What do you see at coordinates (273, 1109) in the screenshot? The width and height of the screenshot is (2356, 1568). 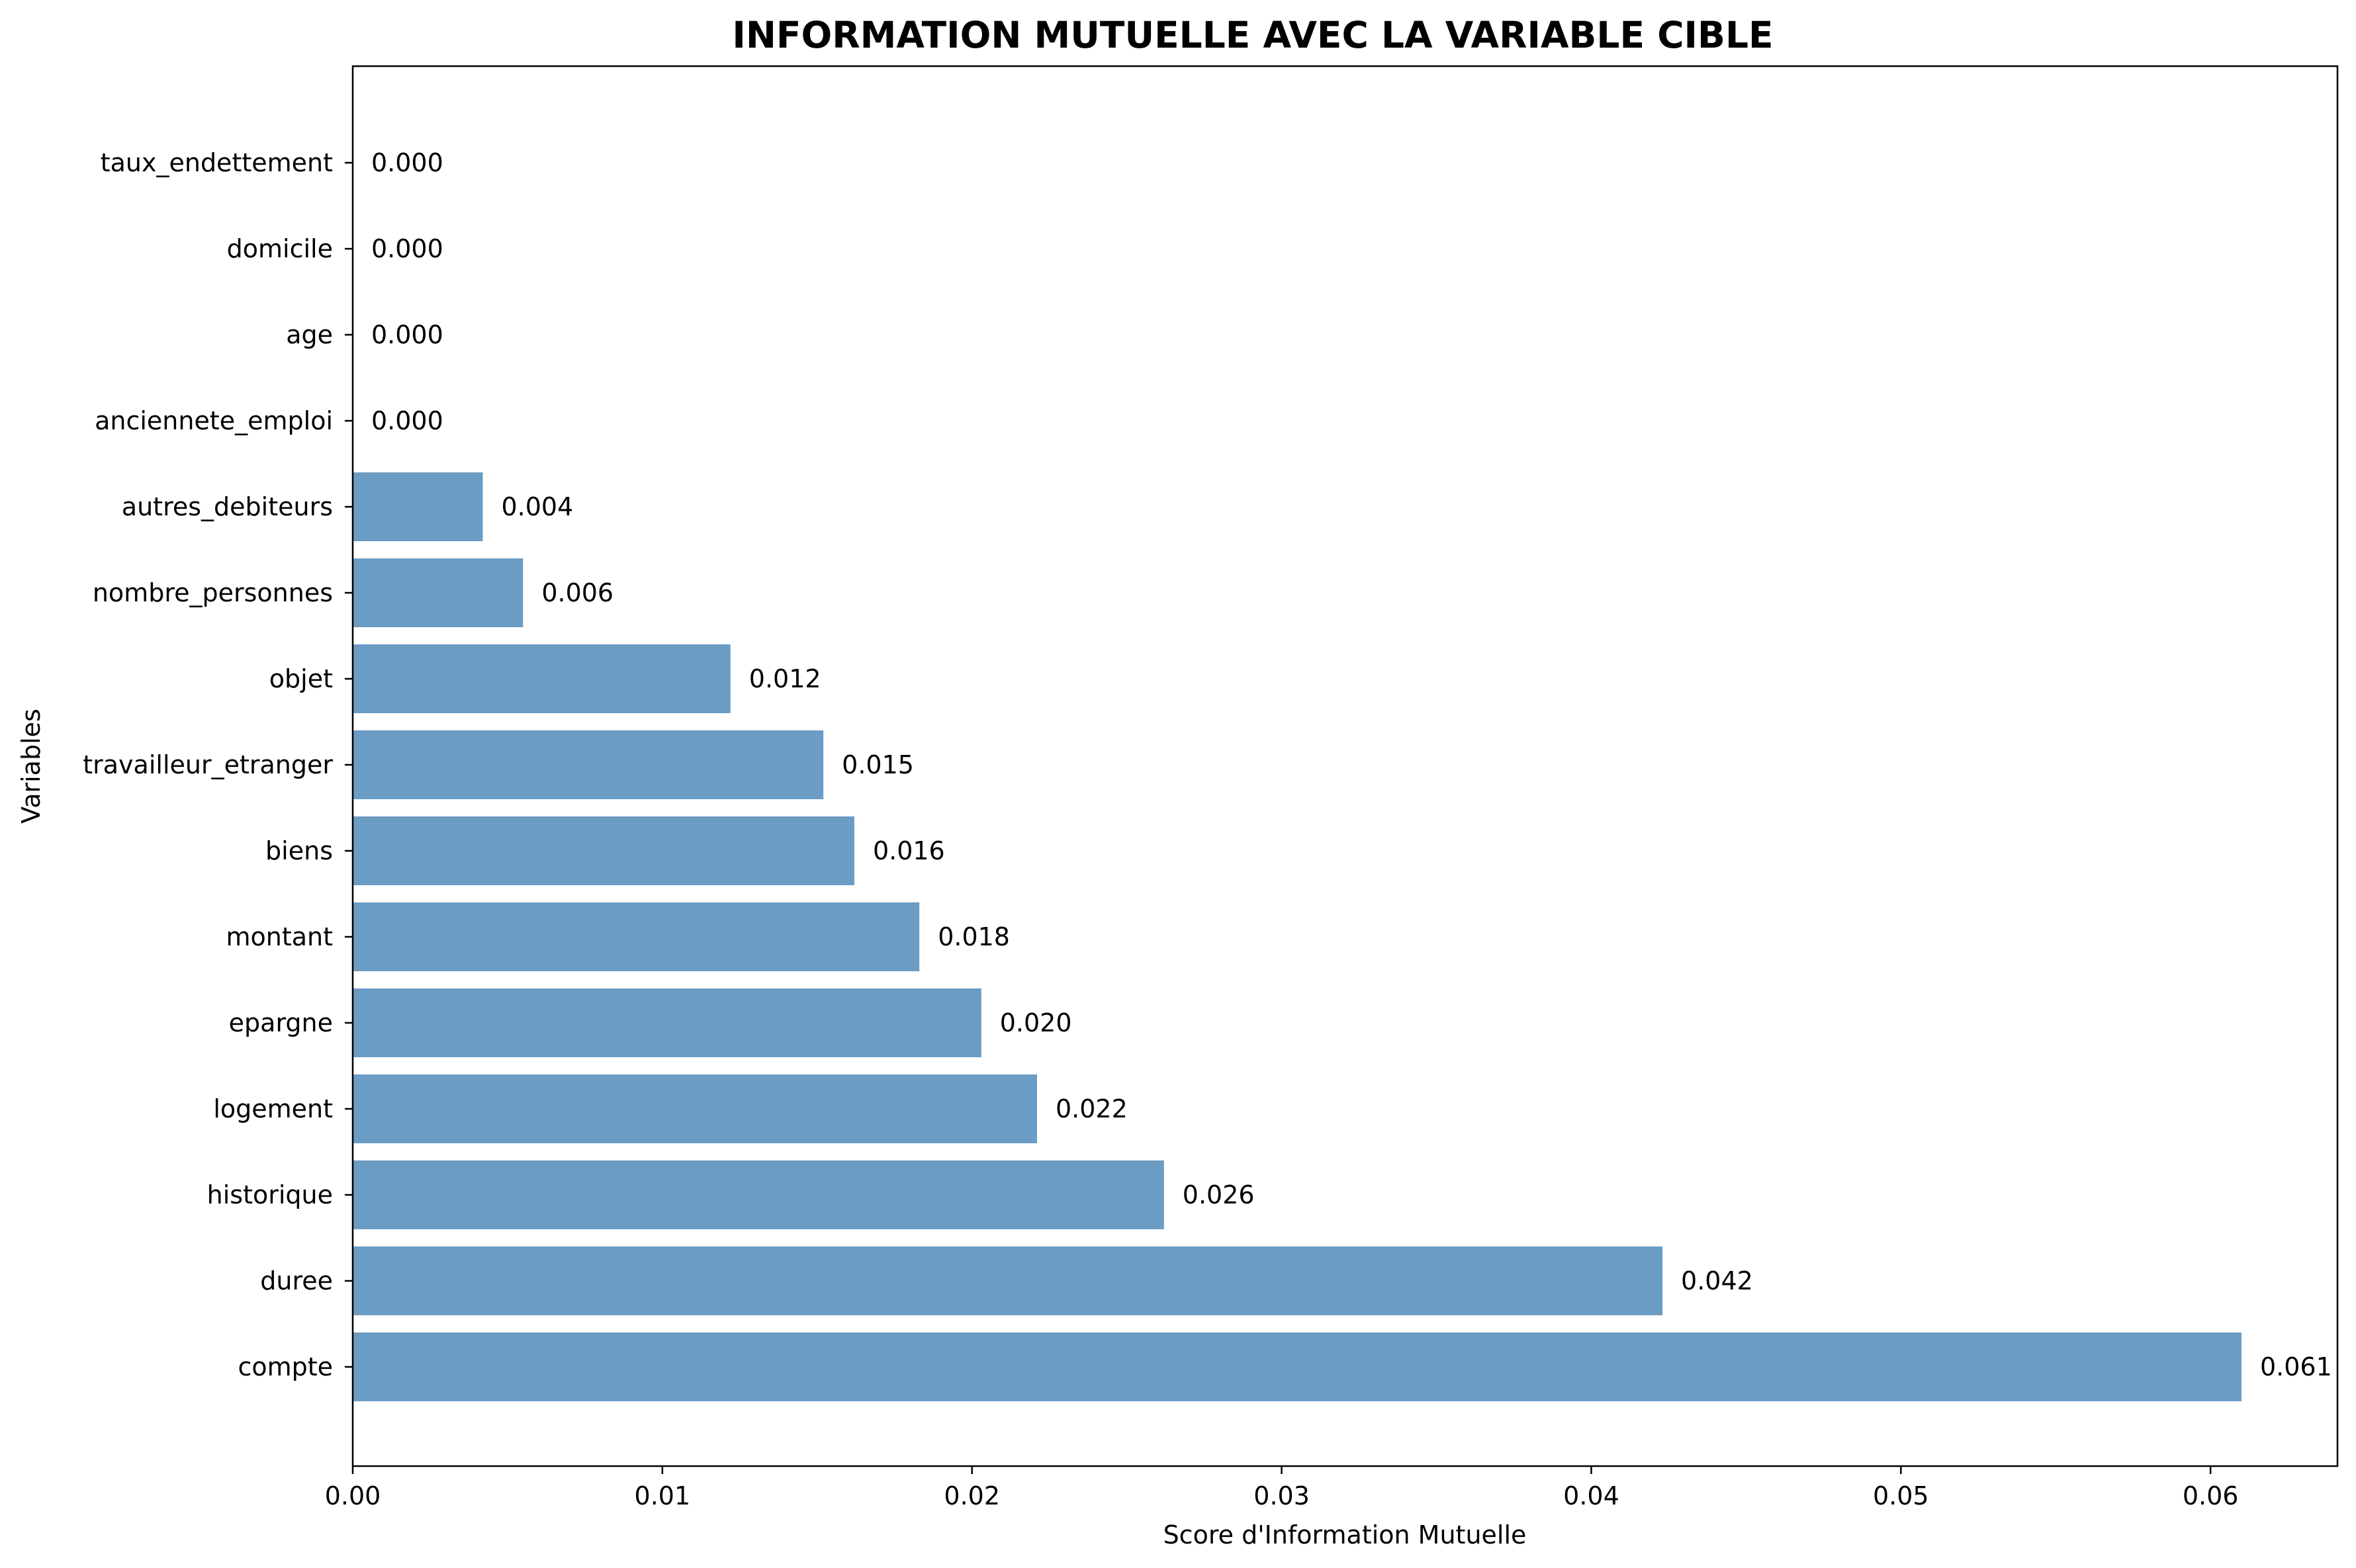 I see `y-tick-label-logement: logement` at bounding box center [273, 1109].